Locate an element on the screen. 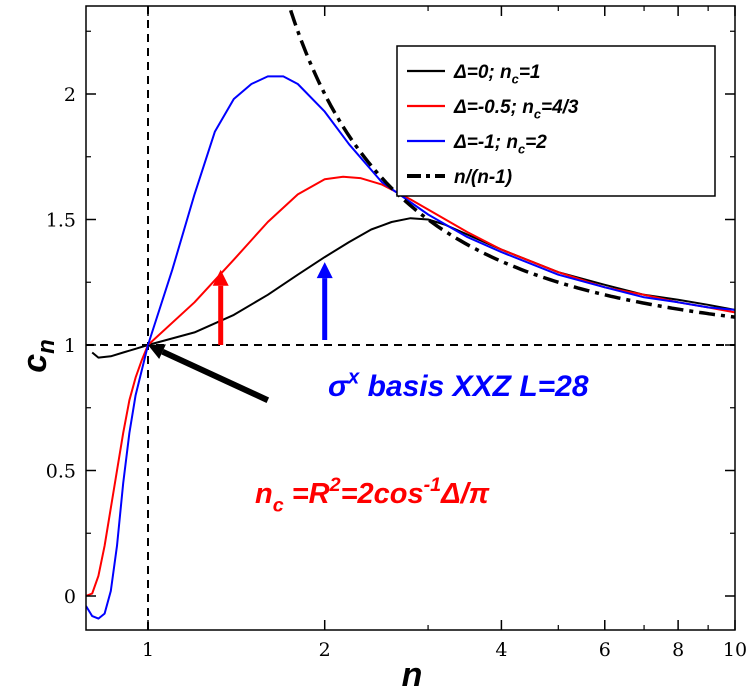 The height and width of the screenshot is (690, 747). x-tick-label: 4 is located at coordinates (501, 650).